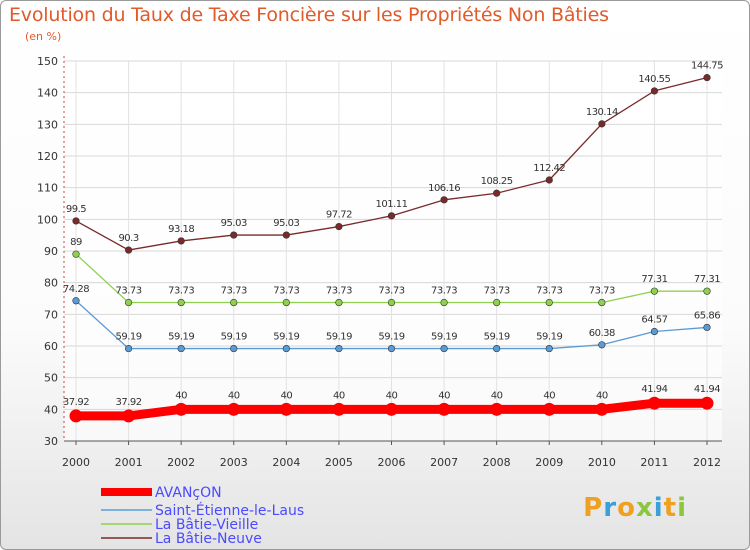 Image resolution: width=750 pixels, height=550 pixels. What do you see at coordinates (549, 462) in the screenshot?
I see `x-tick-label: 2009` at bounding box center [549, 462].